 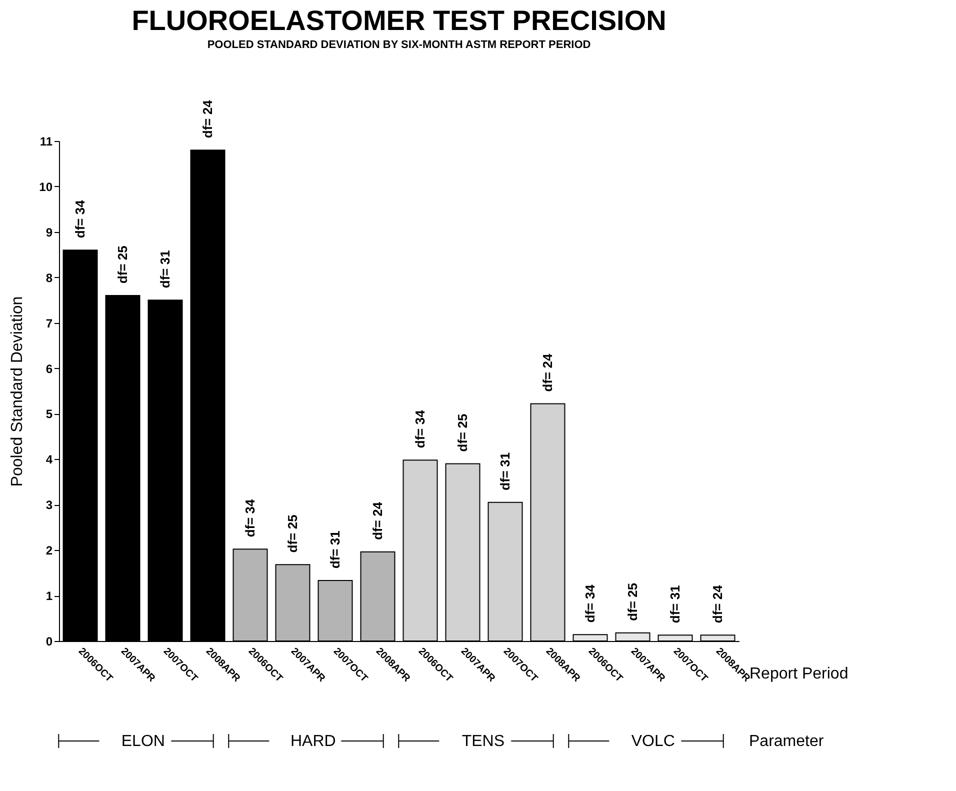 I want to click on y-tick-label: 0, so click(x=49, y=641).